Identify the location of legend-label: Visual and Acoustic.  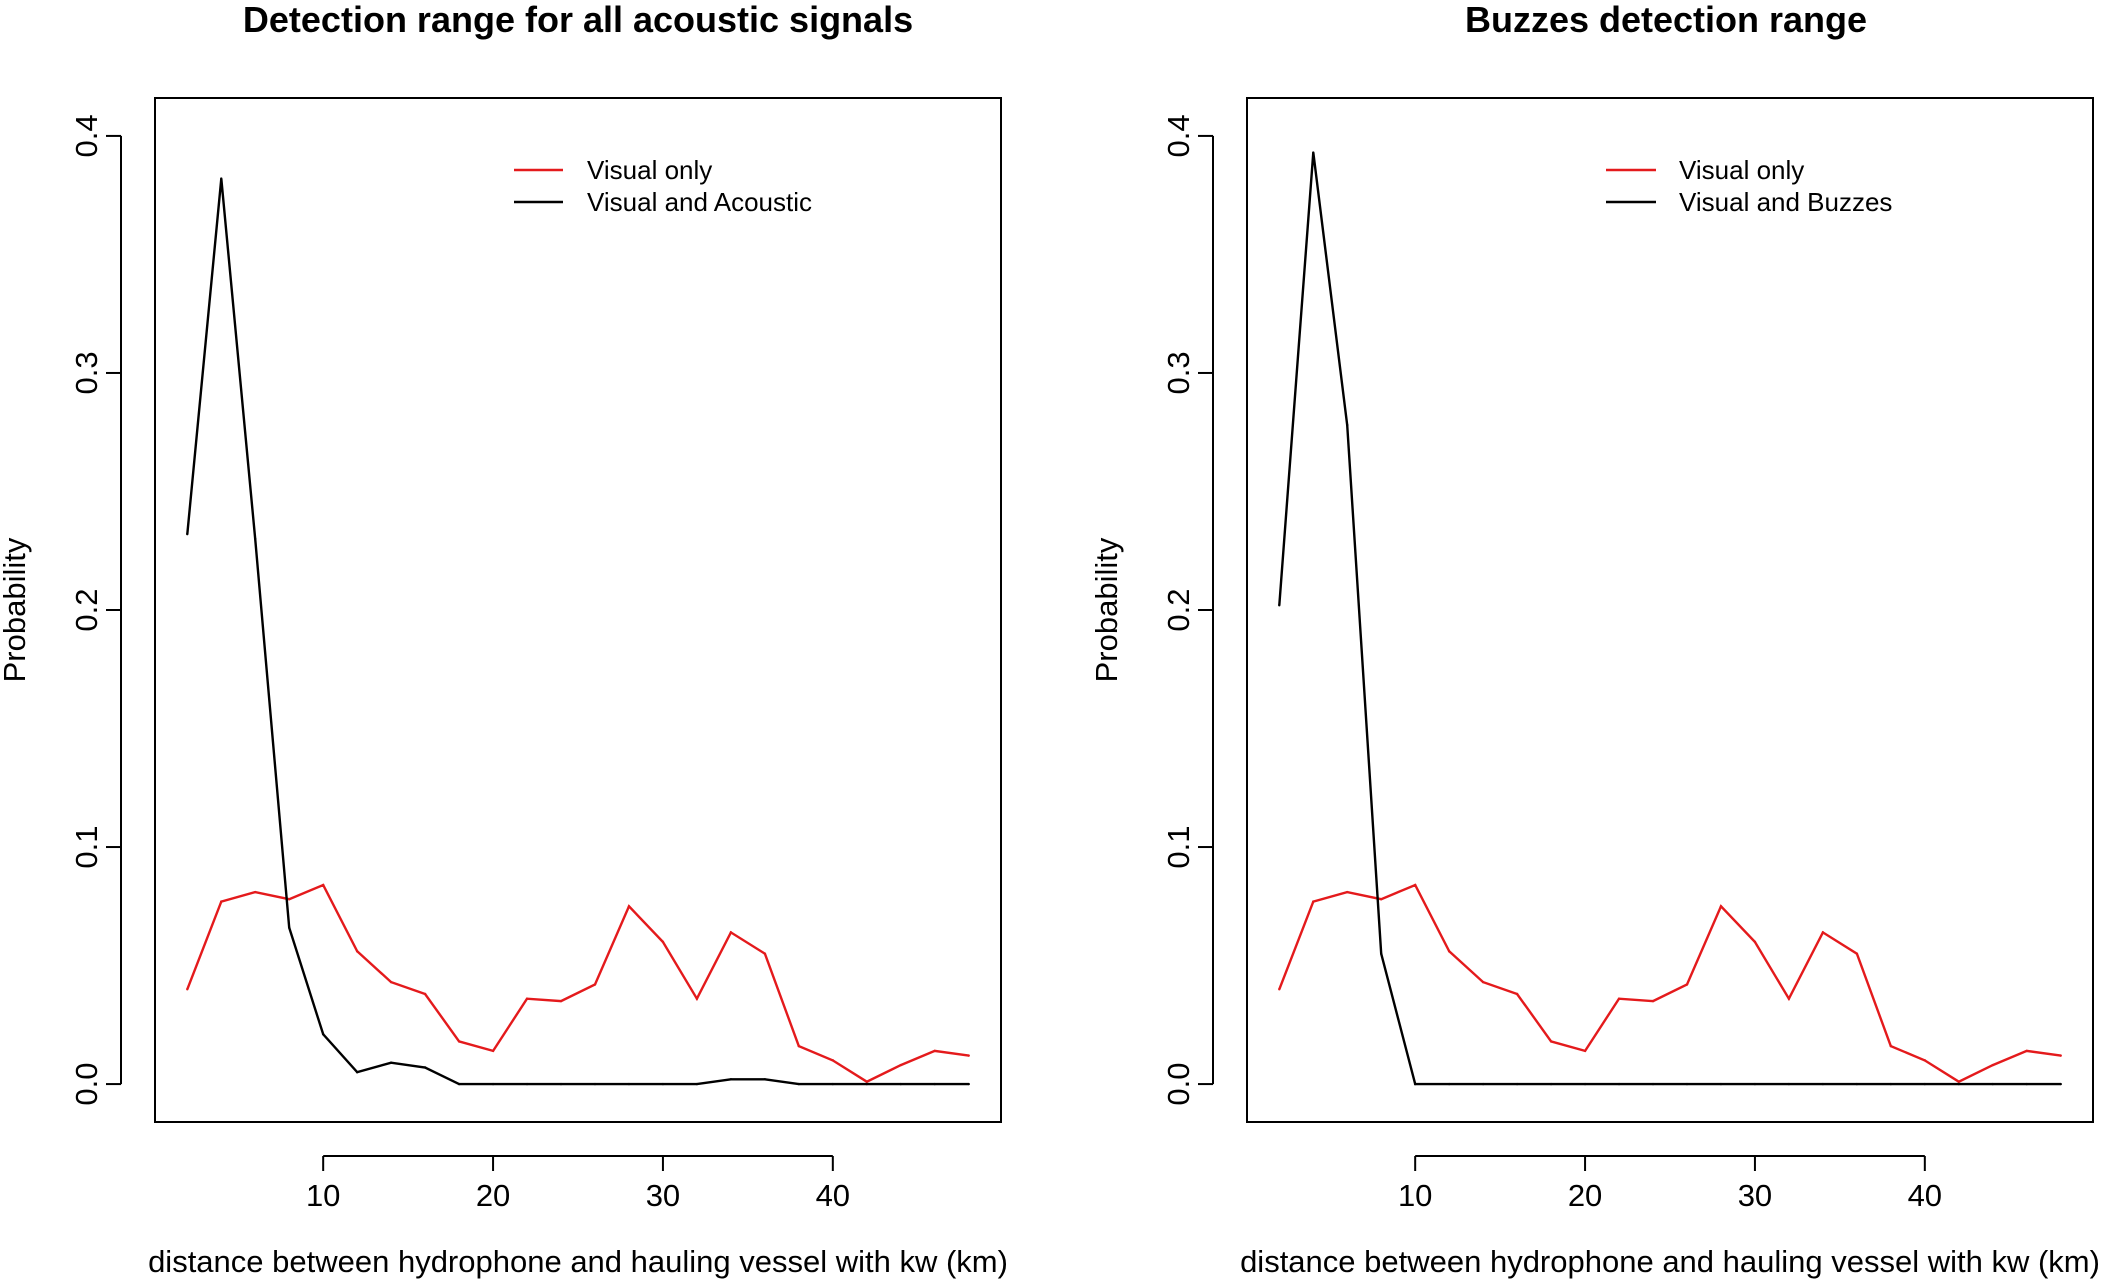
(699, 202).